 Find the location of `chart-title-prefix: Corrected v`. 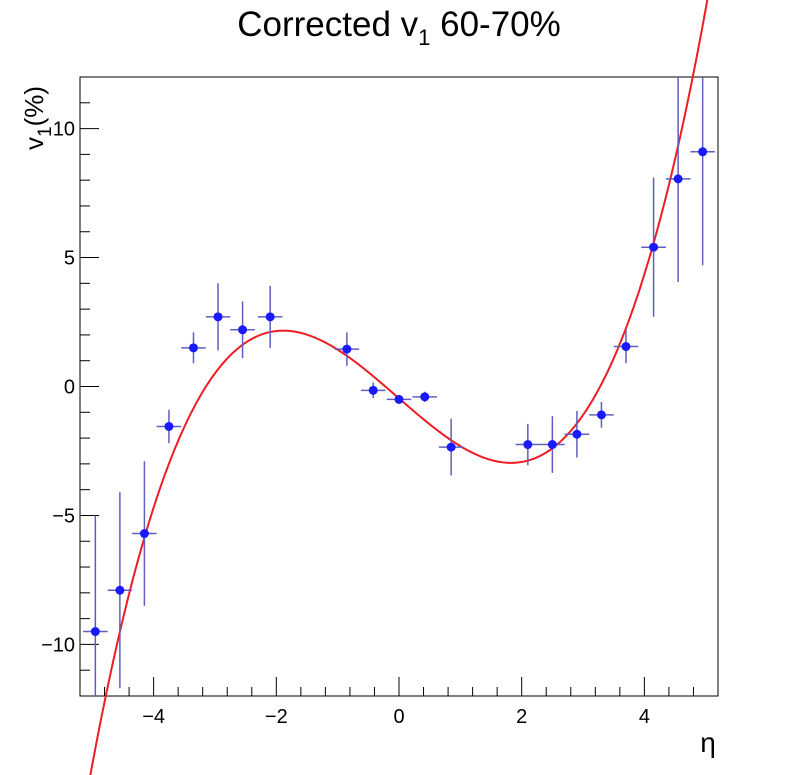

chart-title-prefix: Corrected v is located at coordinates (327, 24).